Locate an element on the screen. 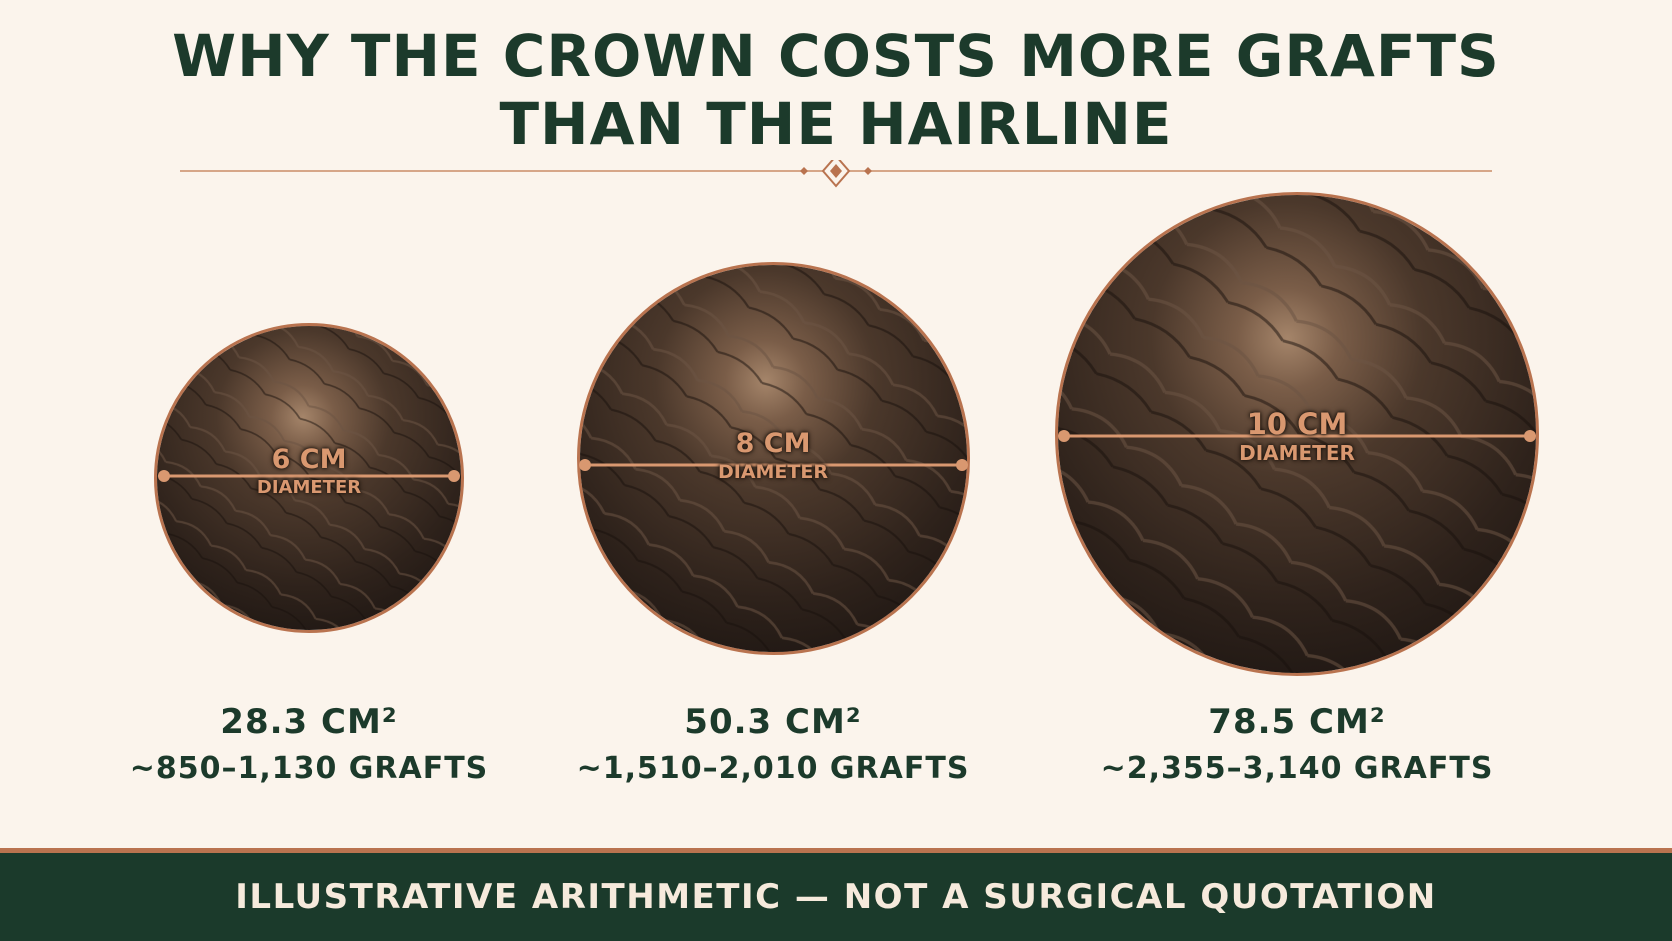 The width and height of the screenshot is (1672, 941). grafts-range: ~850–1,130 GRAFTS is located at coordinates (309, 768).